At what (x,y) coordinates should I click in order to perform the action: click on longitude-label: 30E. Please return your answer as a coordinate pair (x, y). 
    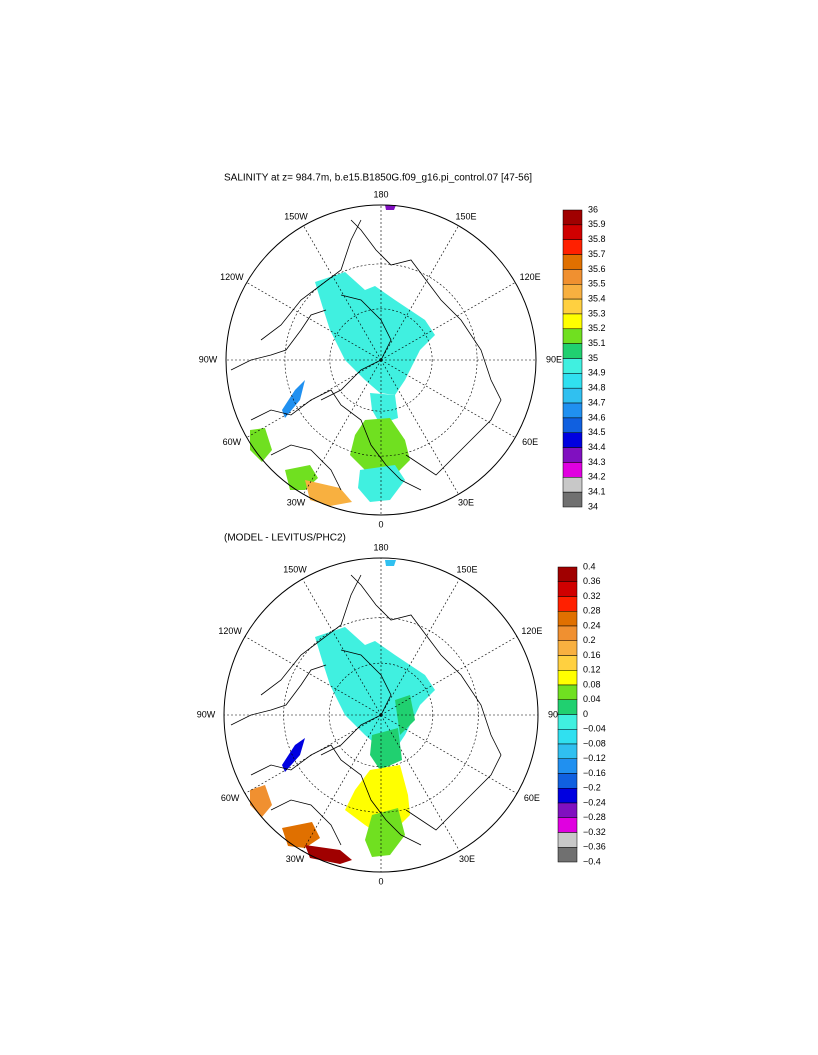
    Looking at the image, I should click on (466, 502).